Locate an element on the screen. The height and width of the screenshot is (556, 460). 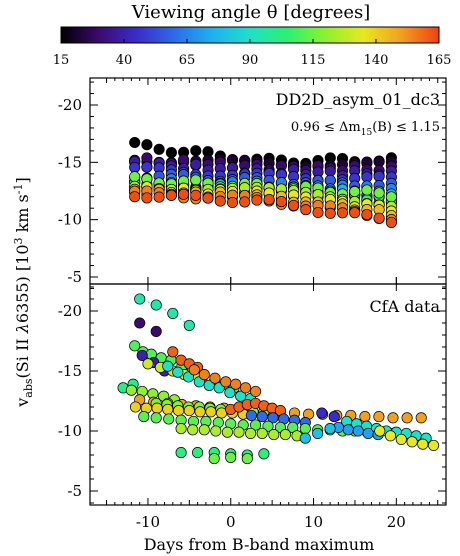
y-tick-label: -20 is located at coordinates (70, 105).